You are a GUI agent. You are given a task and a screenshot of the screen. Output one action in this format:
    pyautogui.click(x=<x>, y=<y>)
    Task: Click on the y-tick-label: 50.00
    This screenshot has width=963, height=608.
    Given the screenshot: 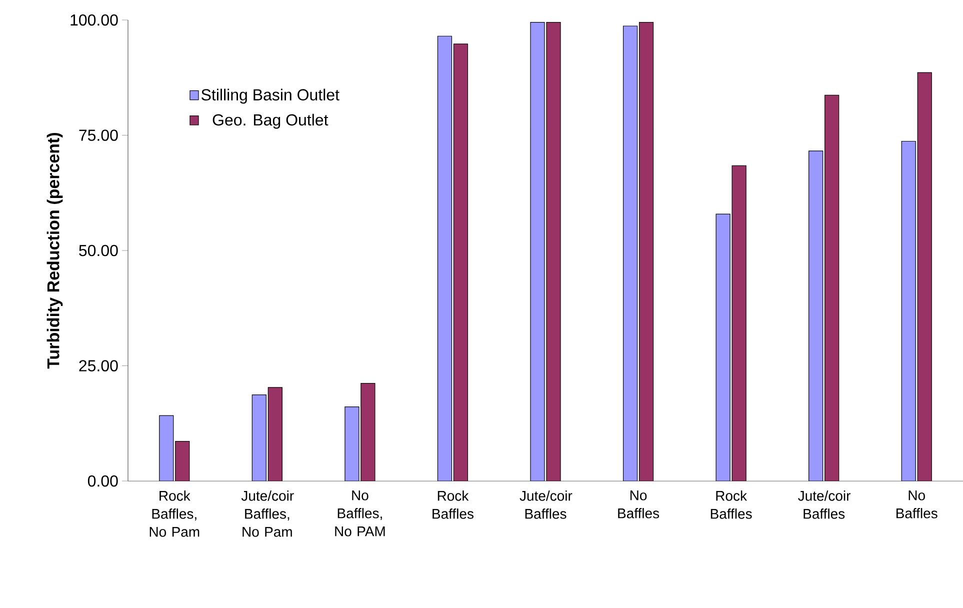 What is the action you would take?
    pyautogui.click(x=98, y=250)
    